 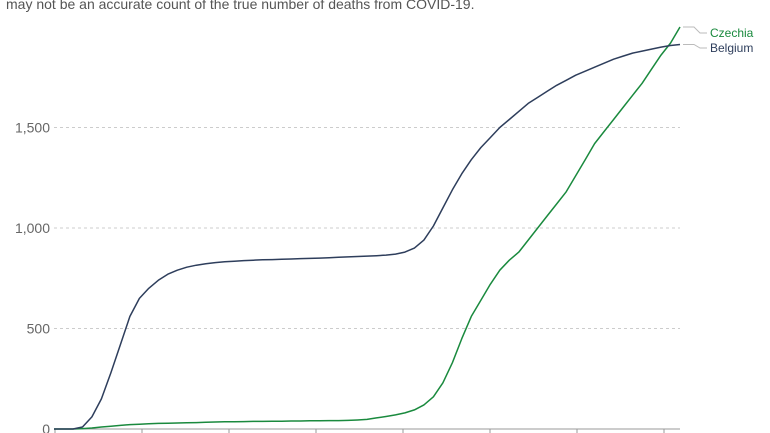 I want to click on legend-label-czechia: Czechia, so click(x=732, y=33).